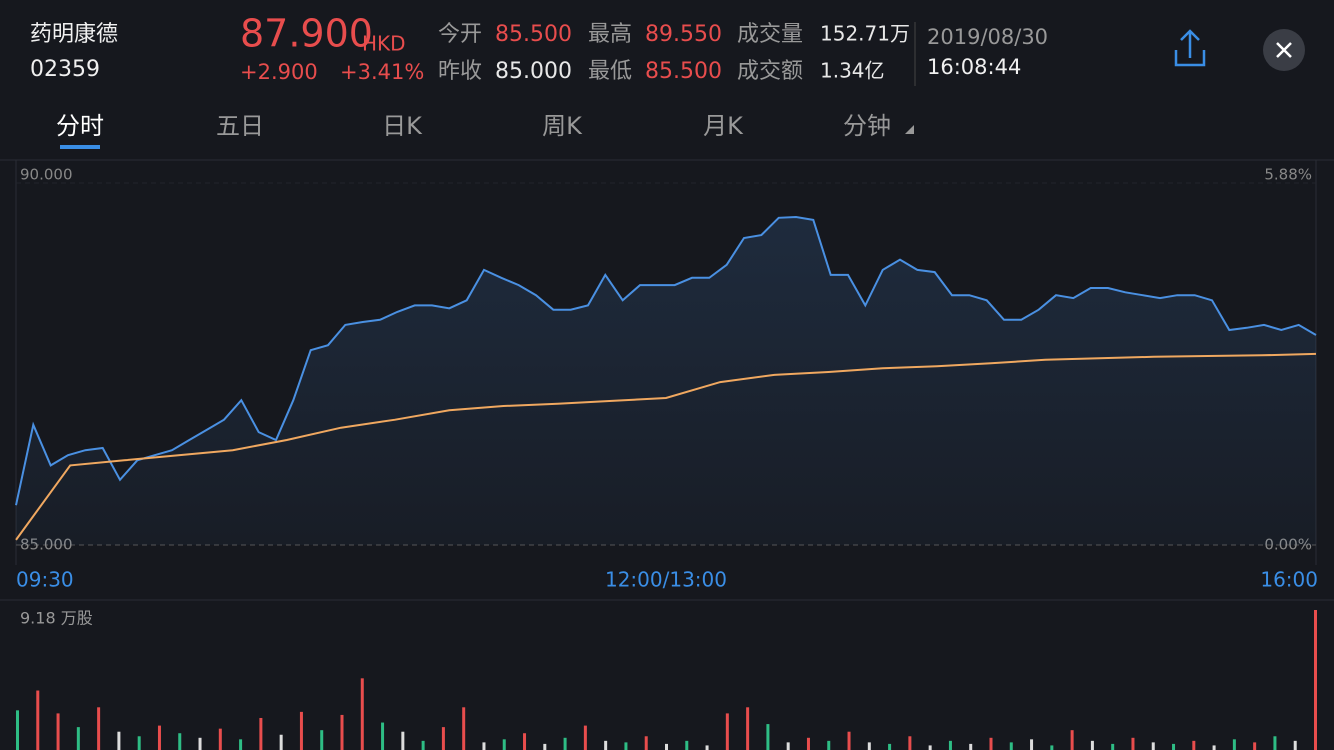 The height and width of the screenshot is (750, 1334). What do you see at coordinates (384, 44) in the screenshot?
I see `currency: HKD` at bounding box center [384, 44].